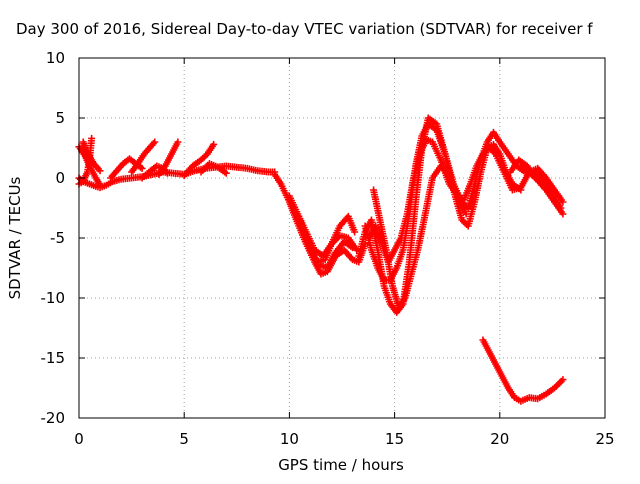  Describe the element at coordinates (341, 465) in the screenshot. I see `x-axis-label: GPS time / hours` at that location.